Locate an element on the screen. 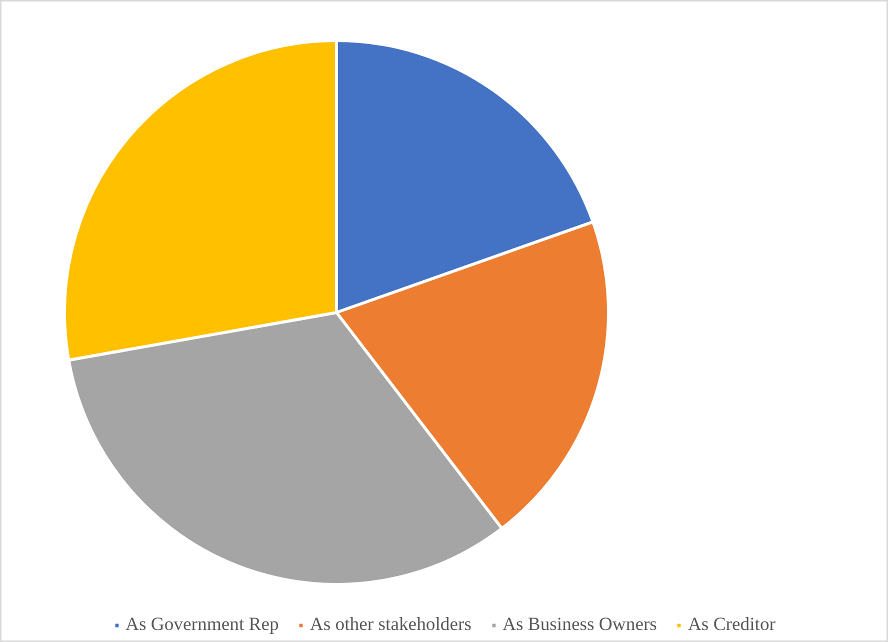 The width and height of the screenshot is (888, 642). legend-label: As Creditor is located at coordinates (732, 625).